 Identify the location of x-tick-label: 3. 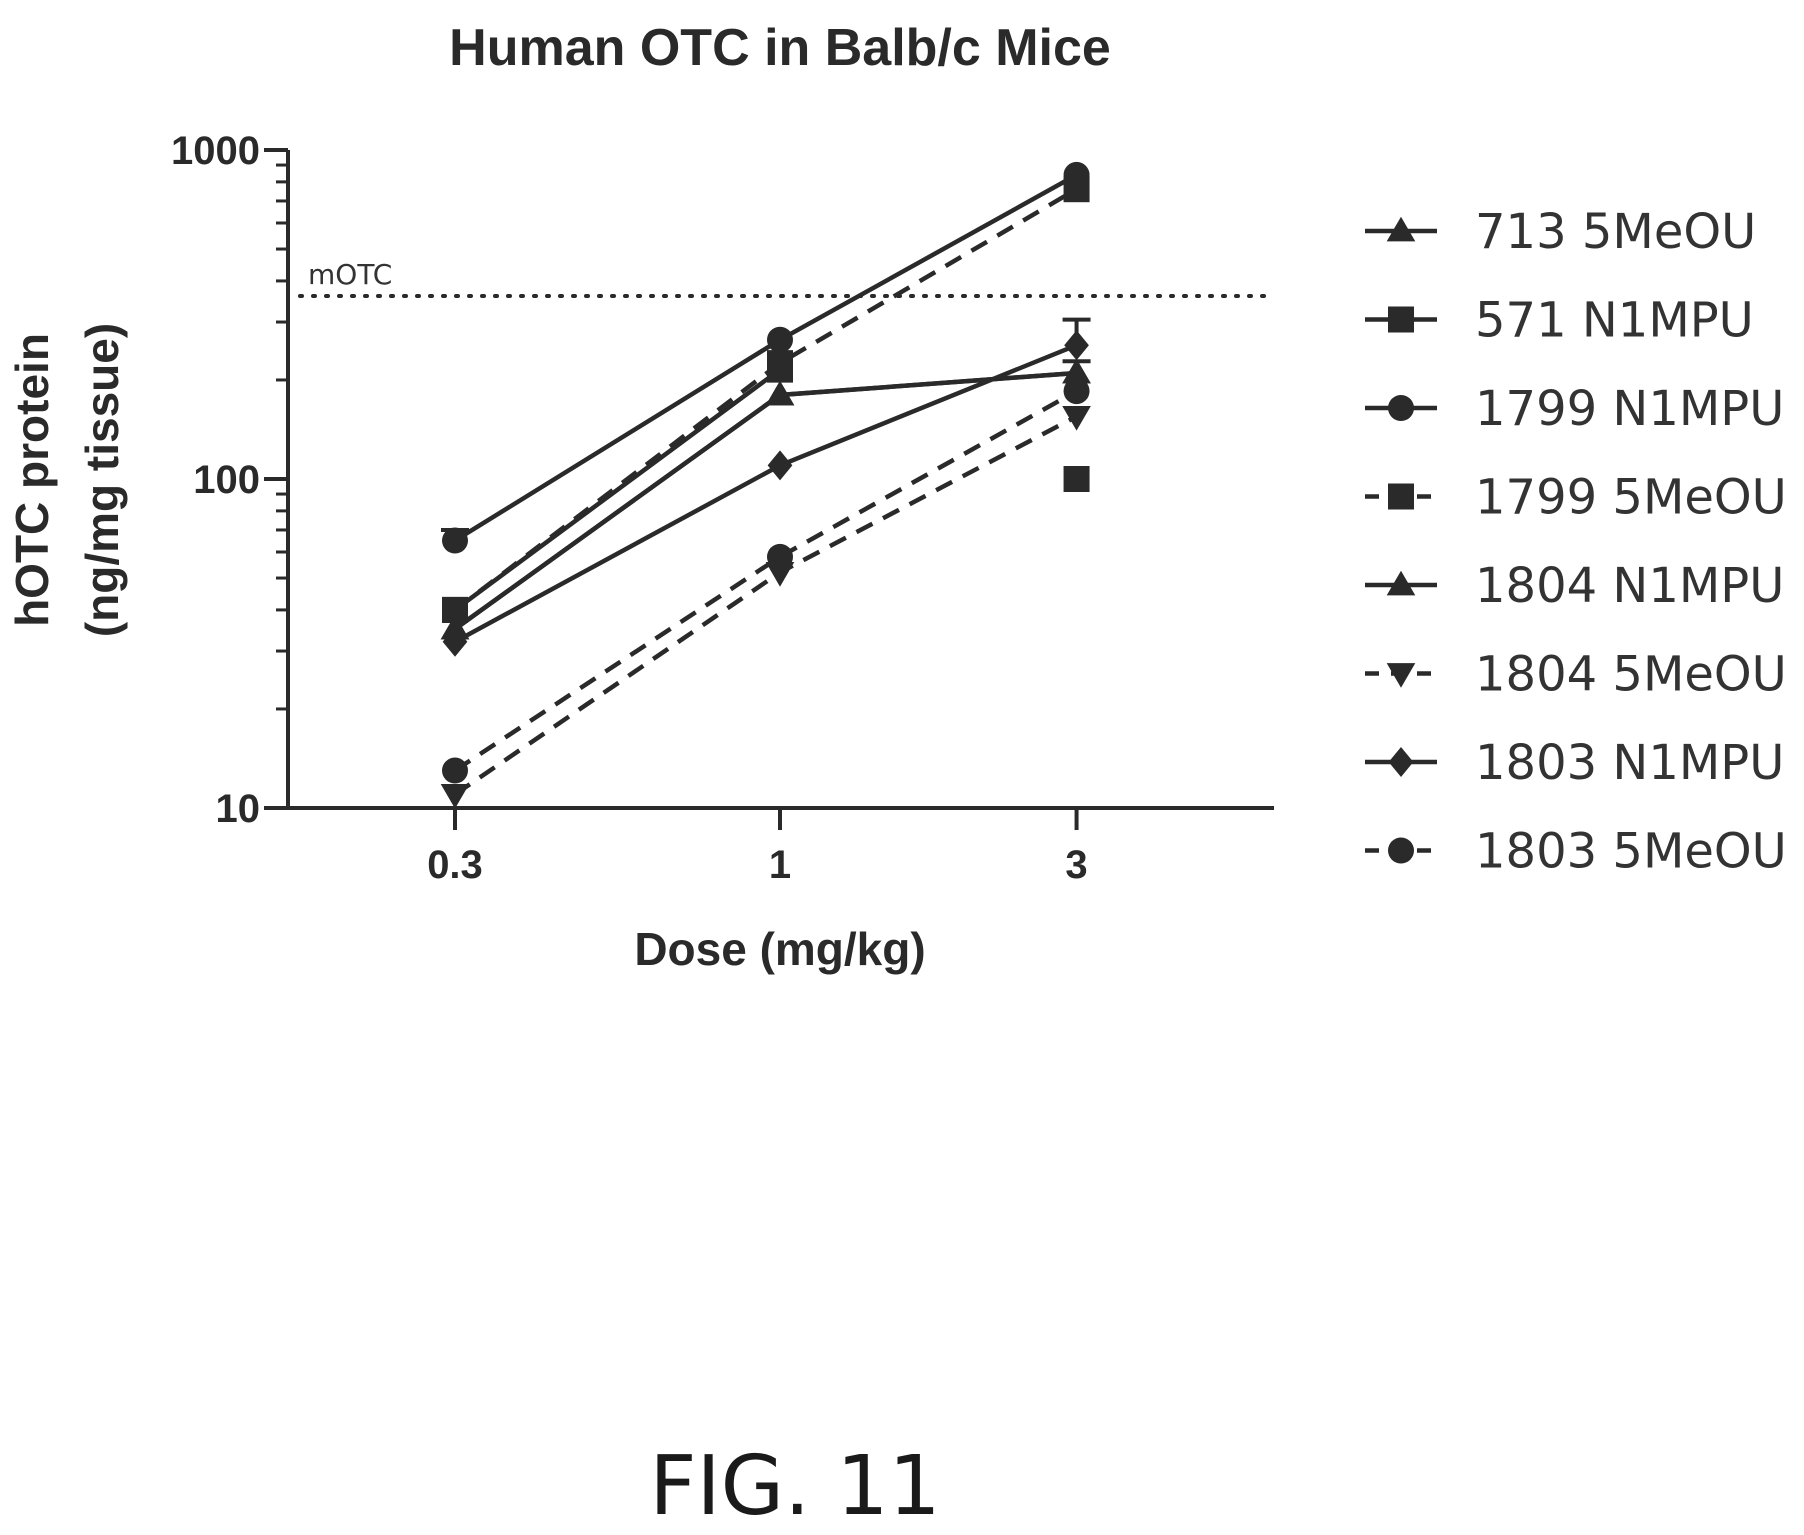
(1076, 865).